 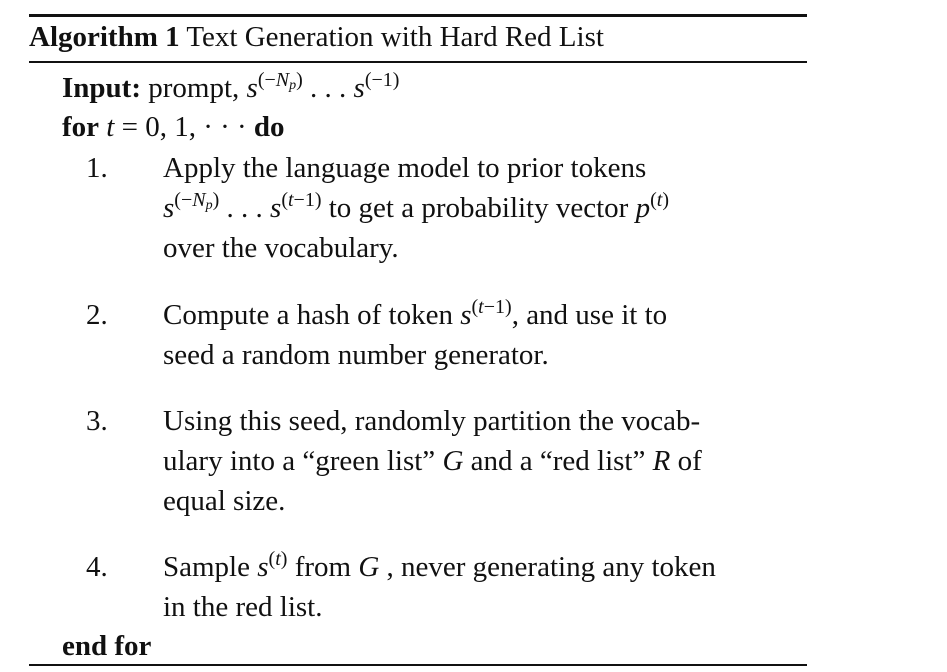 What do you see at coordinates (104, 37) in the screenshot?
I see `algorithm-label: Algorithm 1` at bounding box center [104, 37].